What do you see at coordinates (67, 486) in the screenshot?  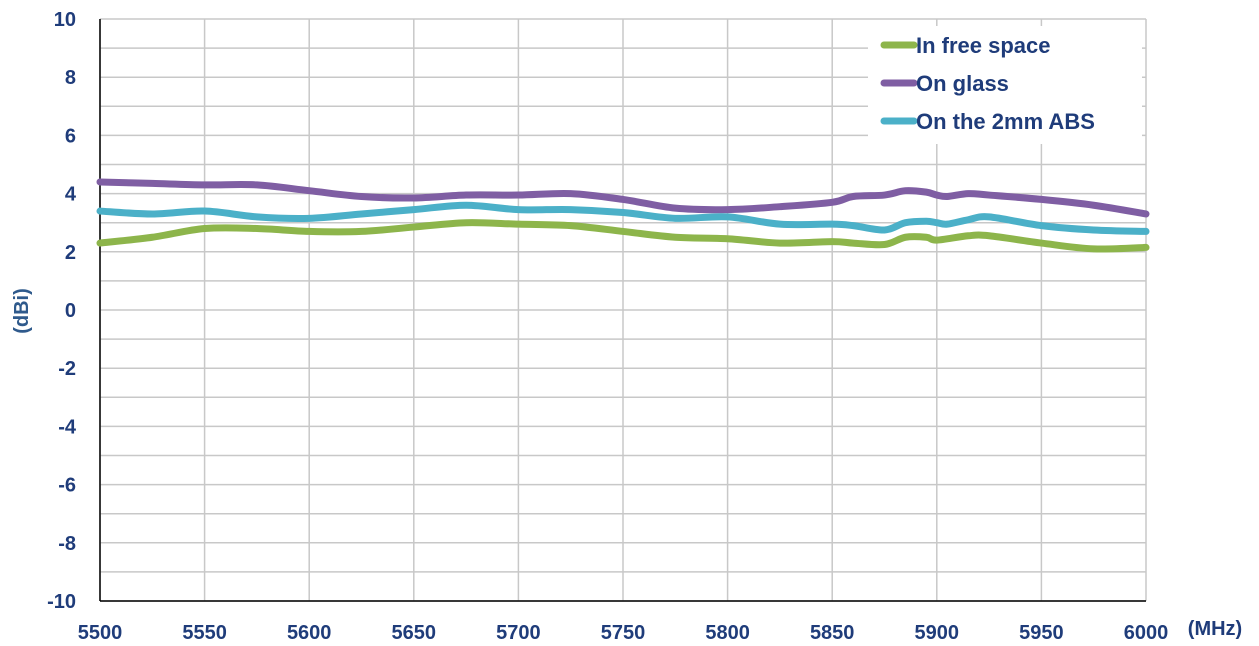 I see `y-tick-label: -6` at bounding box center [67, 486].